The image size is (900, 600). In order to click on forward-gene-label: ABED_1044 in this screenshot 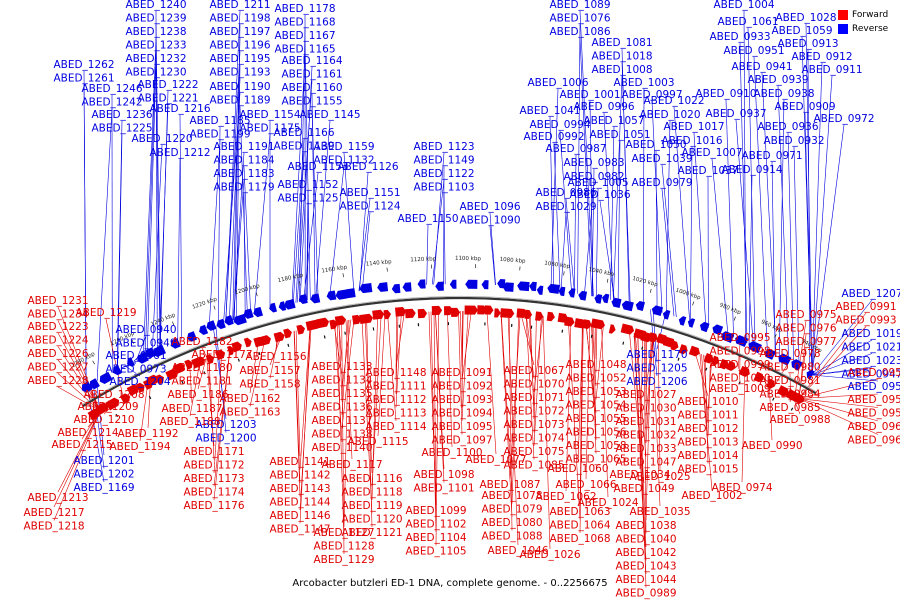, I will do `click(645, 580)`.